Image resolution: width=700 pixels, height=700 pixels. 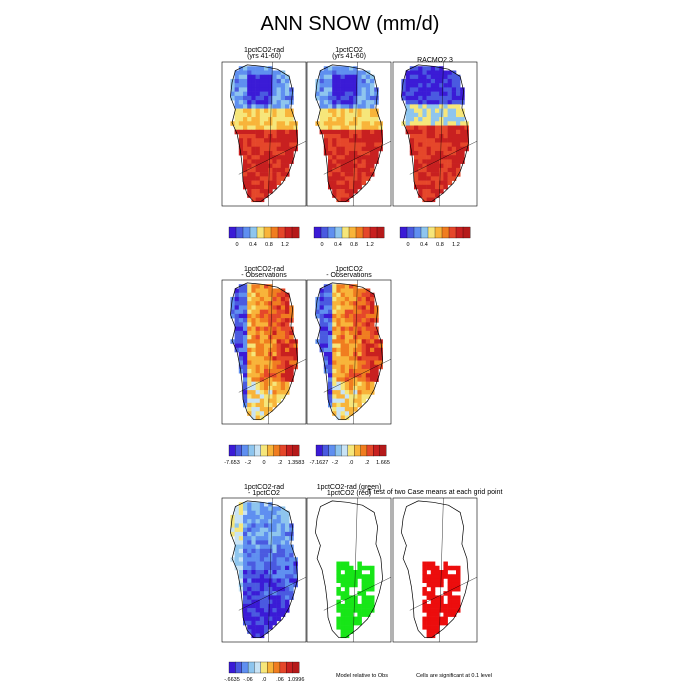 What do you see at coordinates (280, 680) in the screenshot?
I see `colorbar-tick-label: .06` at bounding box center [280, 680].